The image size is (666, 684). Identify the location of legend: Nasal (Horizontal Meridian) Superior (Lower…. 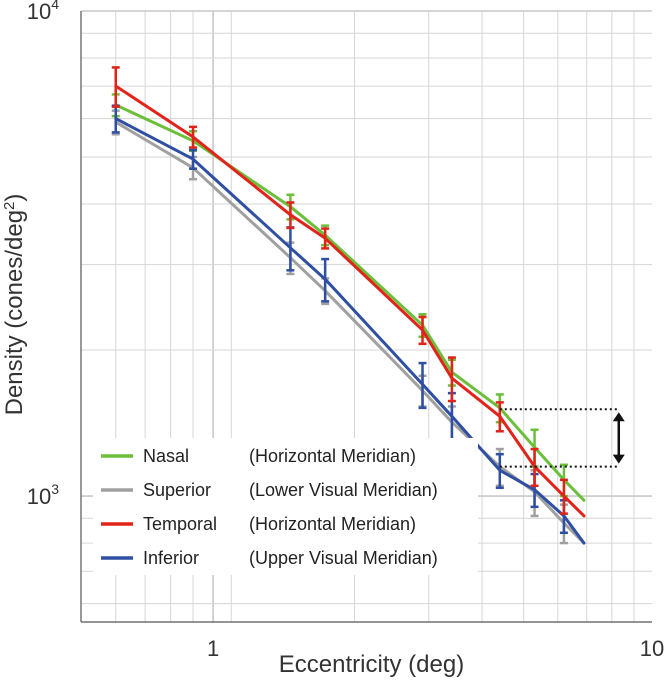
(285, 506).